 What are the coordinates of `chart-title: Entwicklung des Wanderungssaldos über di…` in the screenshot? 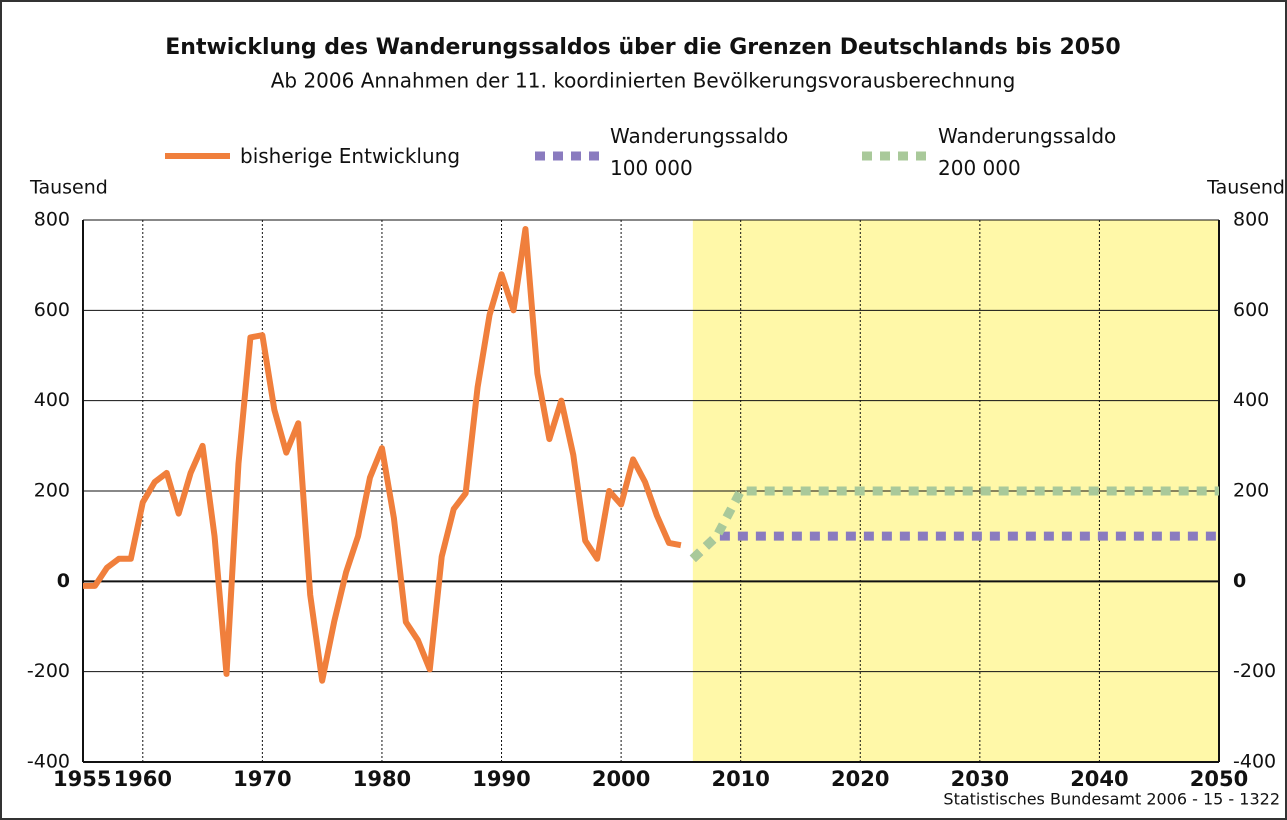 It's located at (642, 47).